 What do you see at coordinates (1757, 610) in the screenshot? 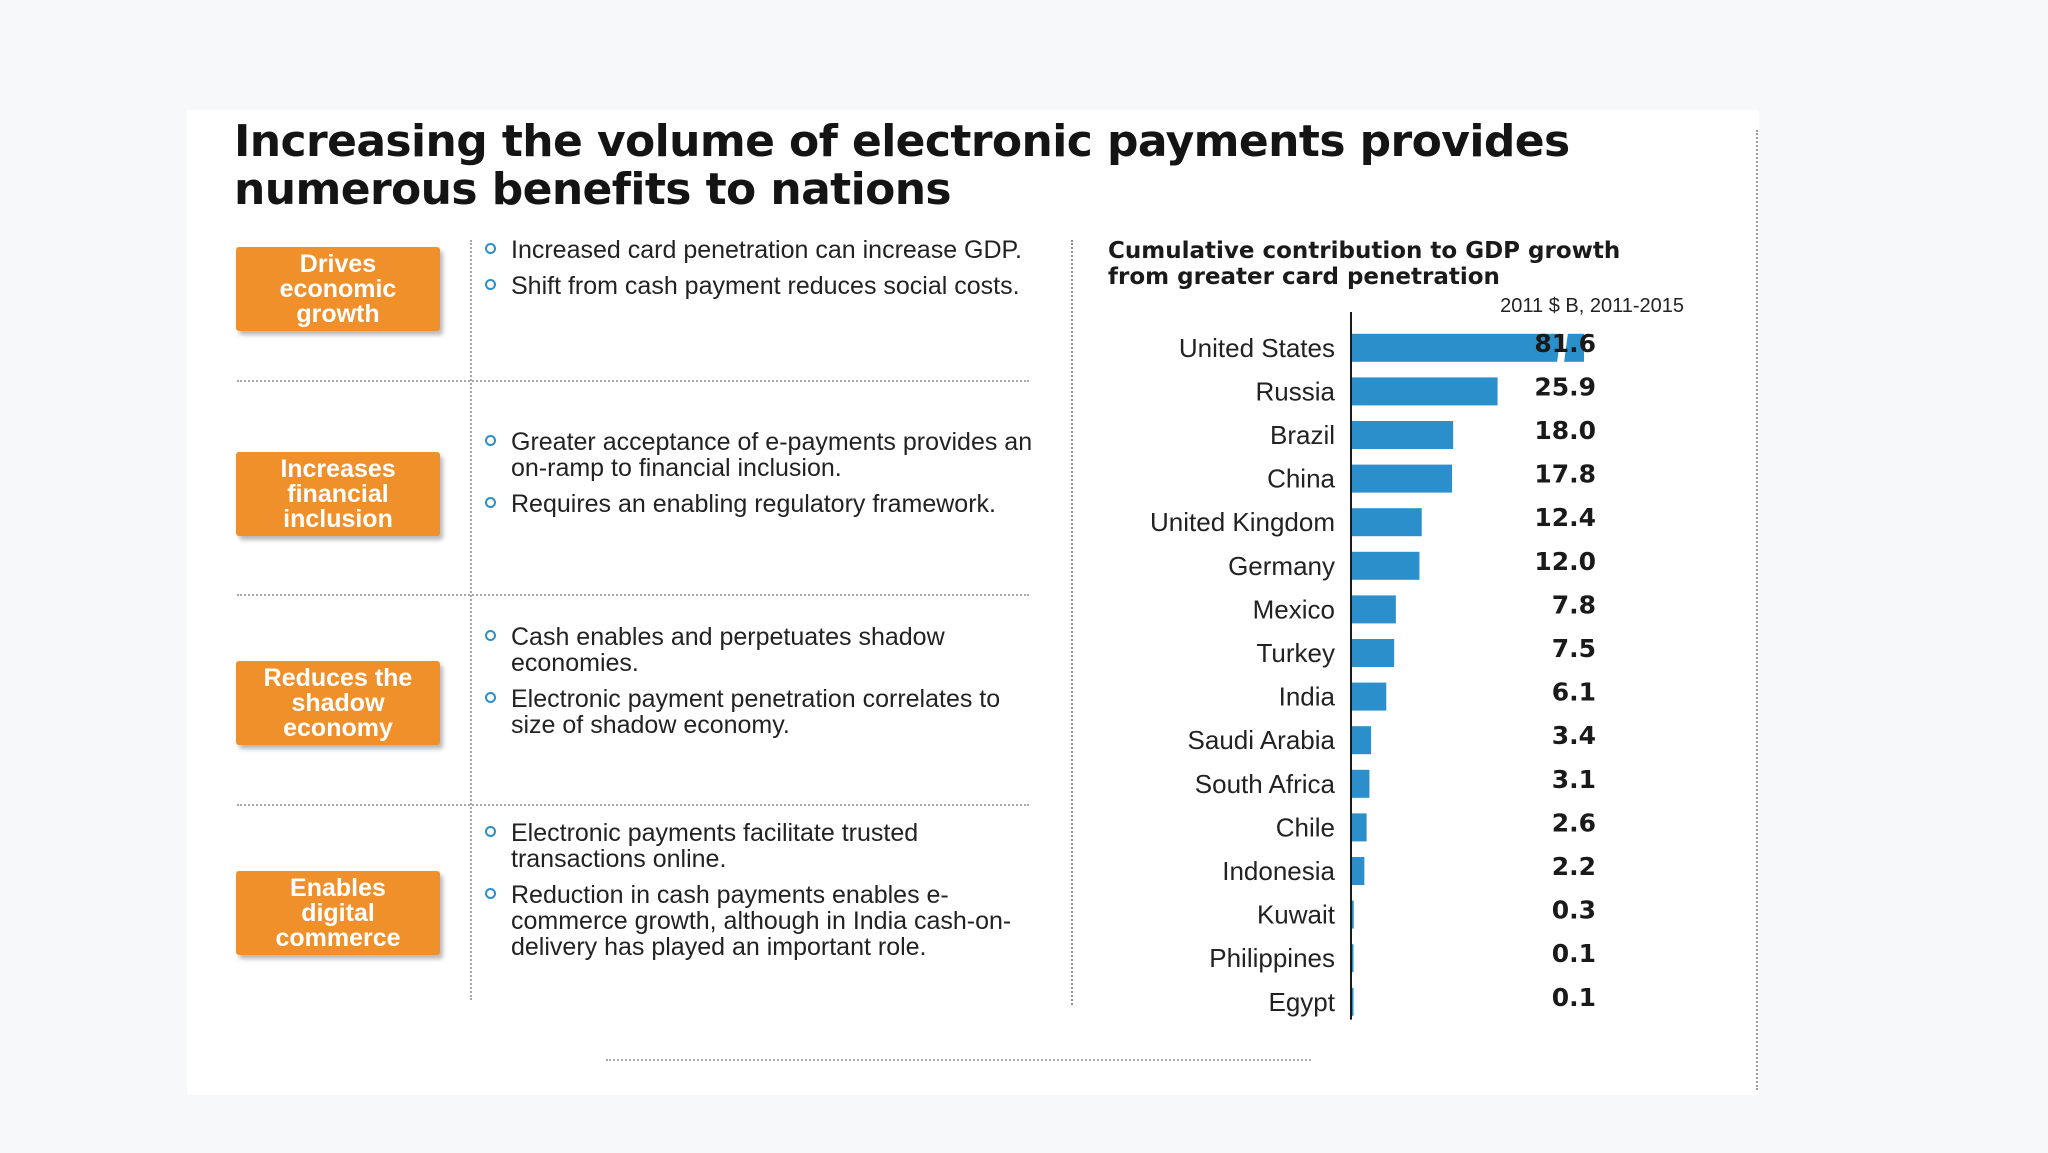
I see `right-border-rule` at bounding box center [1757, 610].